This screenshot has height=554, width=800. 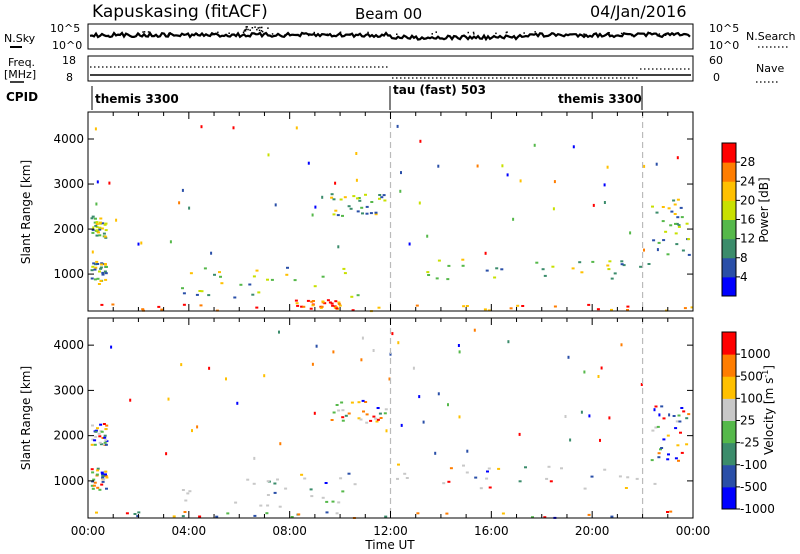 I want to click on noise-panel-frame, so click(x=390, y=36).